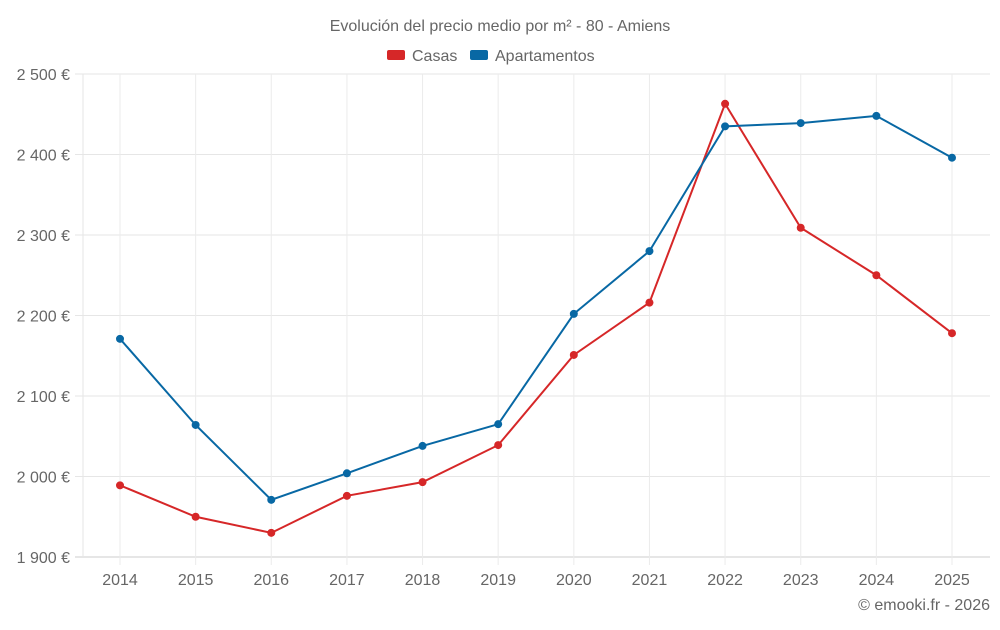  Describe the element at coordinates (43, 558) in the screenshot. I see `y-tick-label: 1 900 €` at that location.